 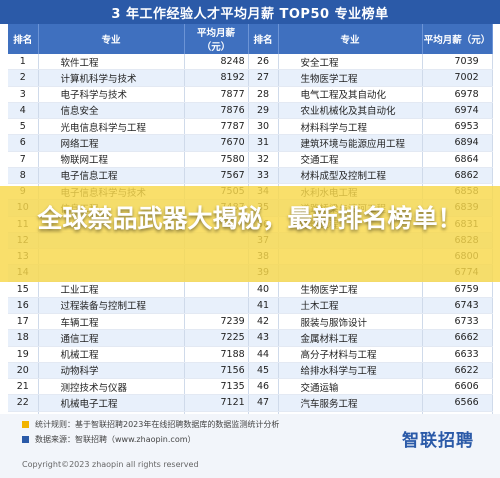 What do you see at coordinates (216, 354) in the screenshot?
I see `salary-cell: 7188` at bounding box center [216, 354].